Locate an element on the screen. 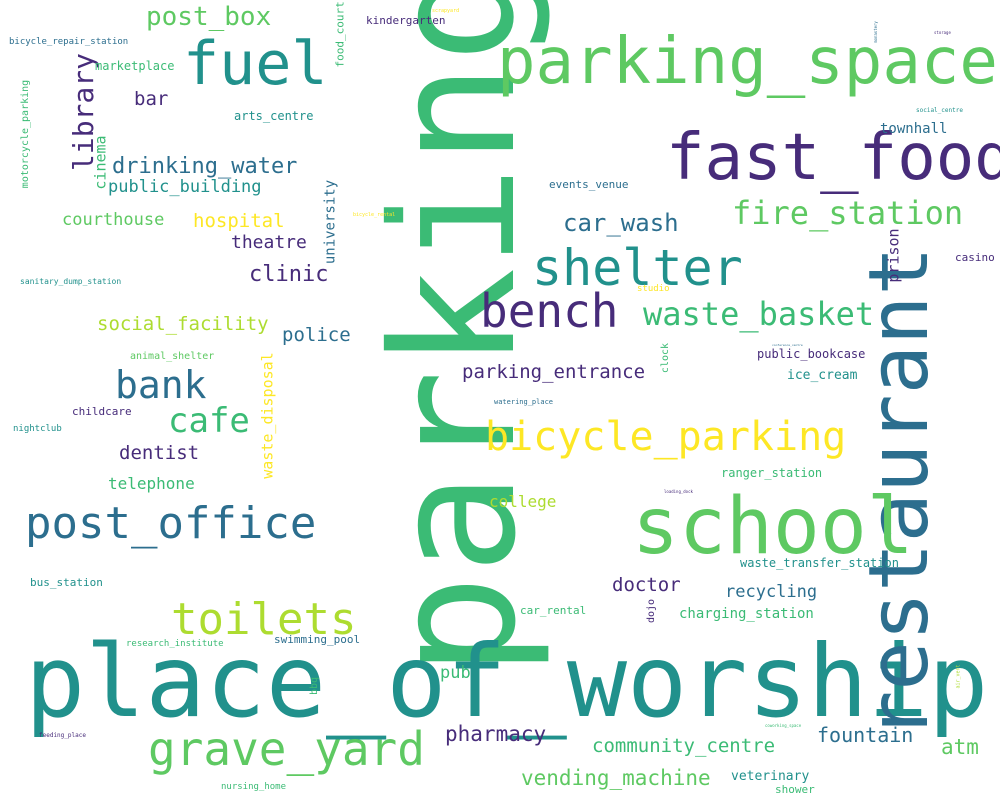 This screenshot has height=800, width=1000. word-ranger-station: ranger_station is located at coordinates (772, 473).